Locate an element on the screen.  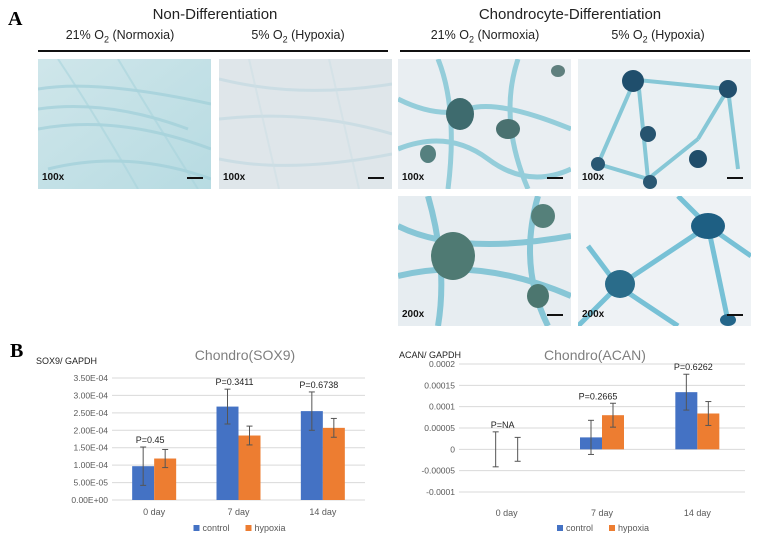
y-axis-label: ACAN/ GAPDH is located at coordinates (430, 355).